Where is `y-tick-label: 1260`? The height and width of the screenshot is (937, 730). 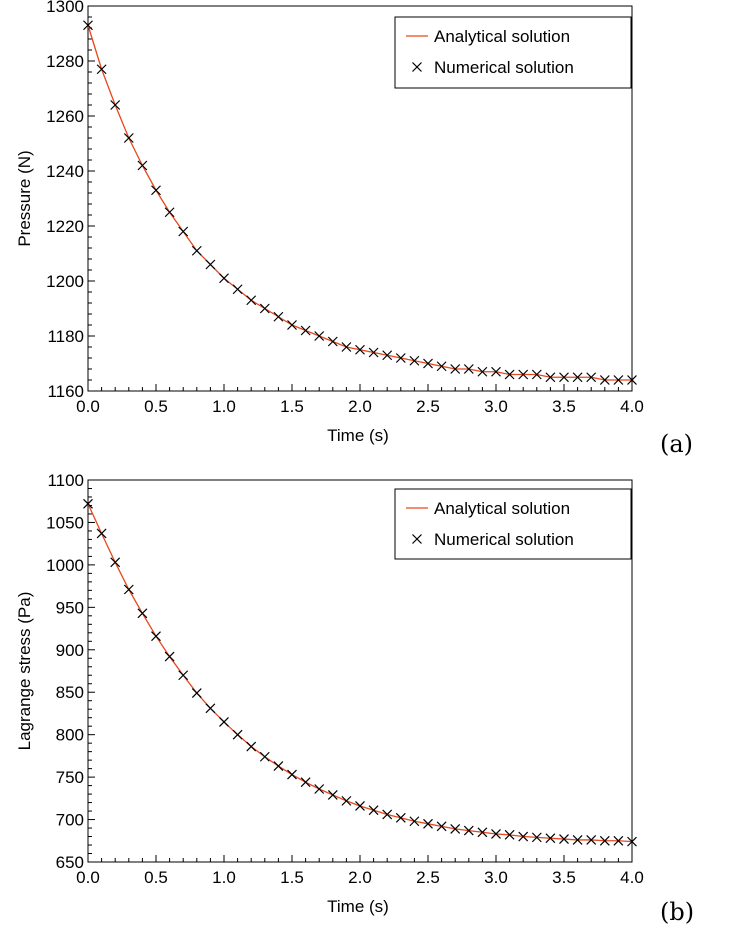 y-tick-label: 1260 is located at coordinates (65, 116).